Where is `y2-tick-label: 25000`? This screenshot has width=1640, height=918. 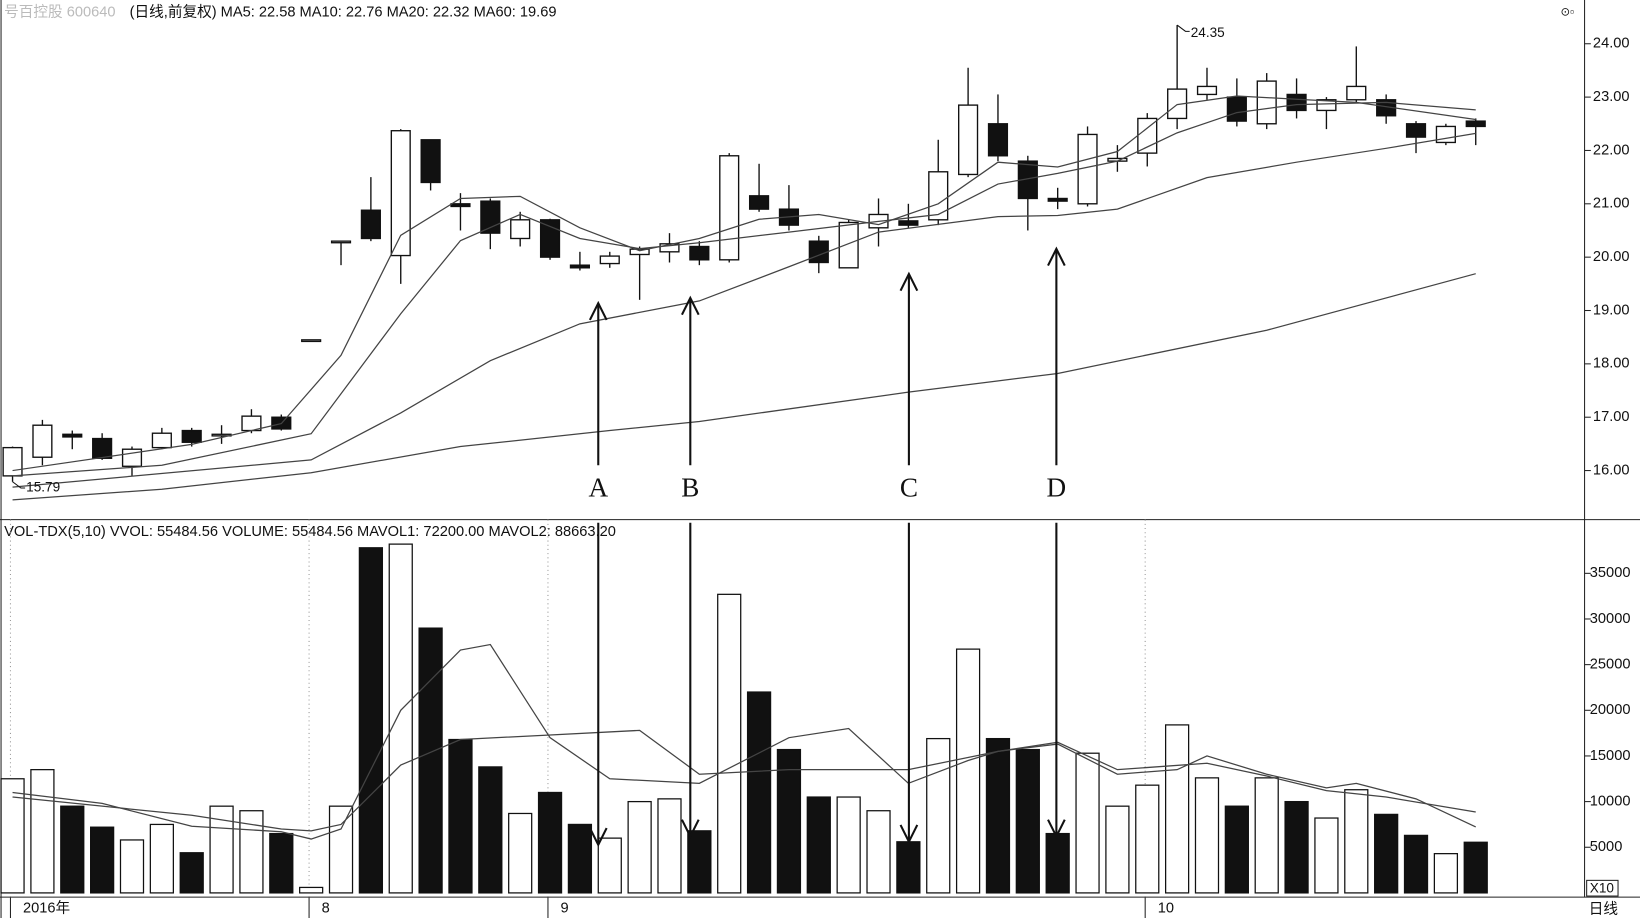
y2-tick-label: 25000 is located at coordinates (1610, 665).